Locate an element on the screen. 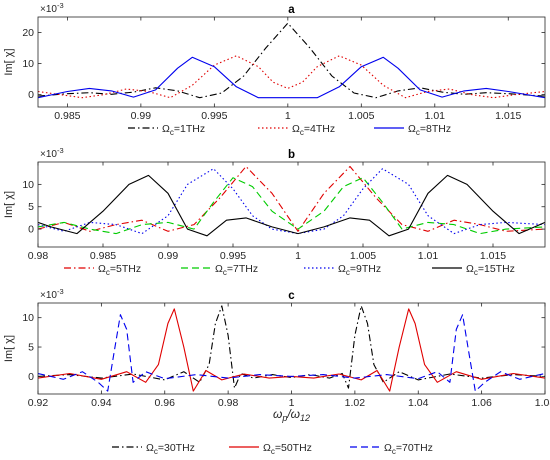  x-tick-label: 1.08 is located at coordinates (542, 403).